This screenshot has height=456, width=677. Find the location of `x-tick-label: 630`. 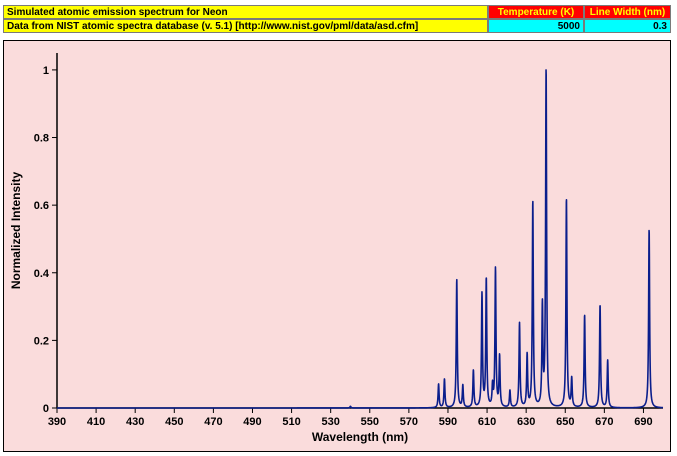

x-tick-label: 630 is located at coordinates (526, 422).